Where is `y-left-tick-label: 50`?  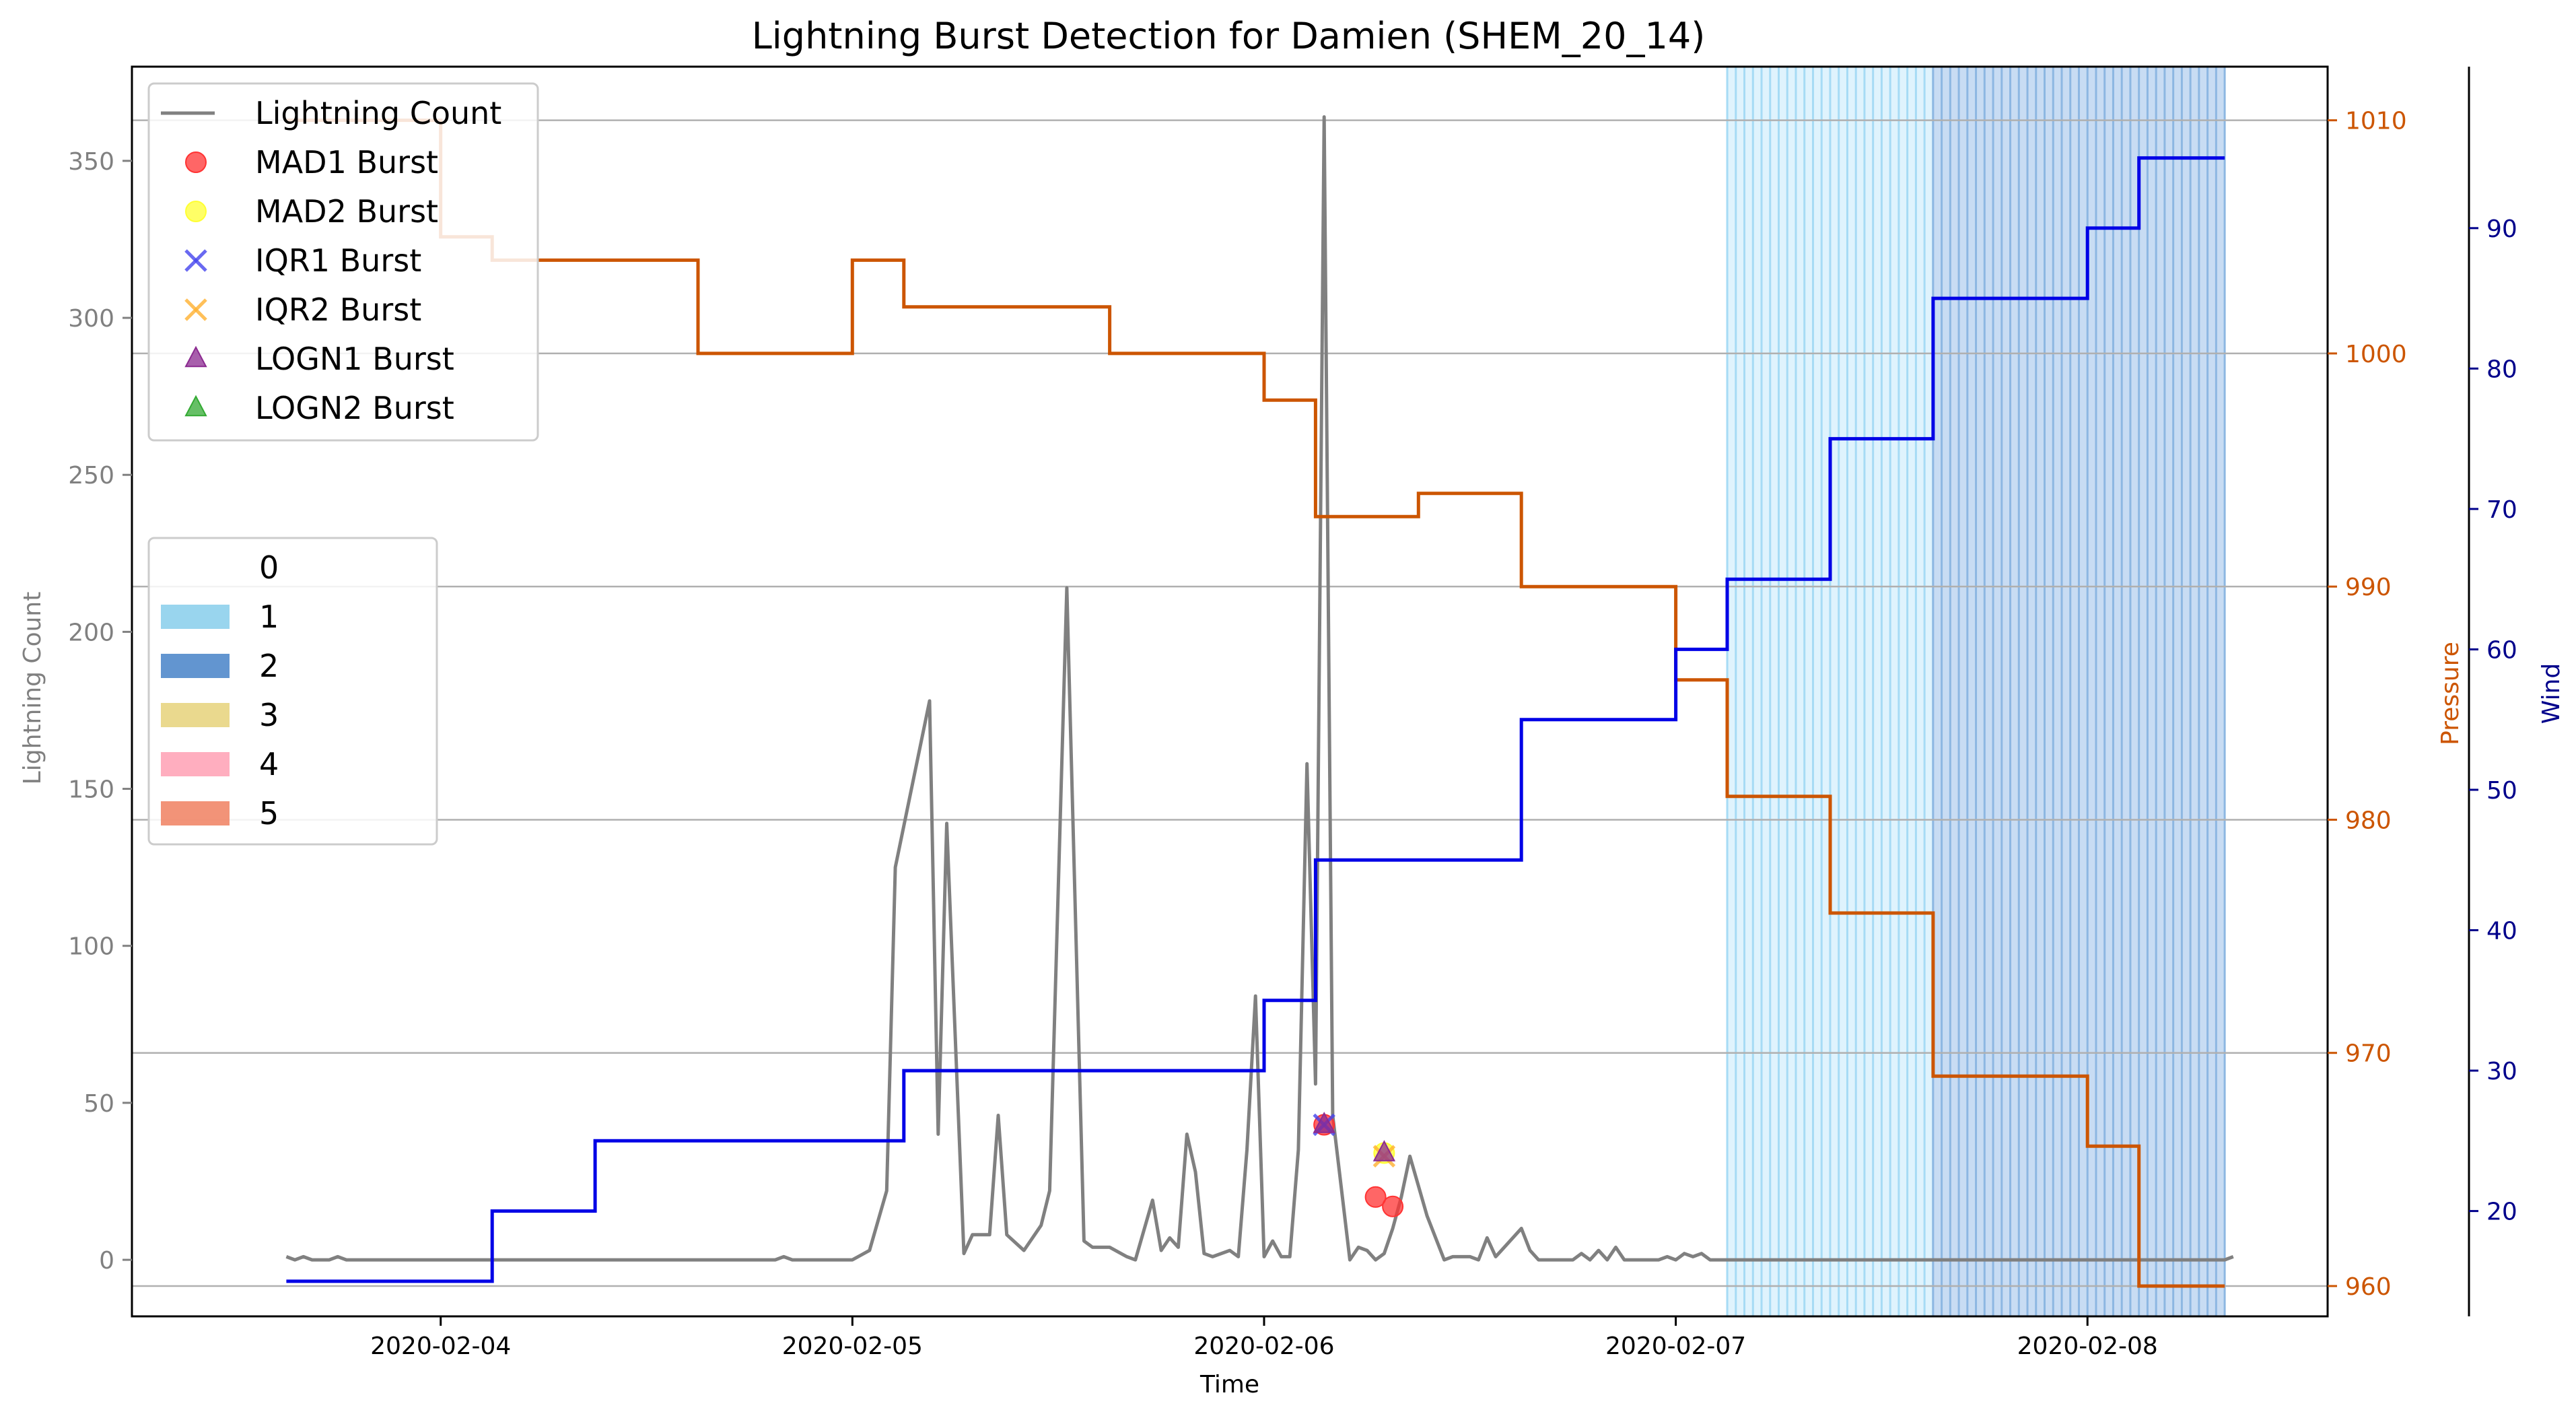 y-left-tick-label: 50 is located at coordinates (98, 1104).